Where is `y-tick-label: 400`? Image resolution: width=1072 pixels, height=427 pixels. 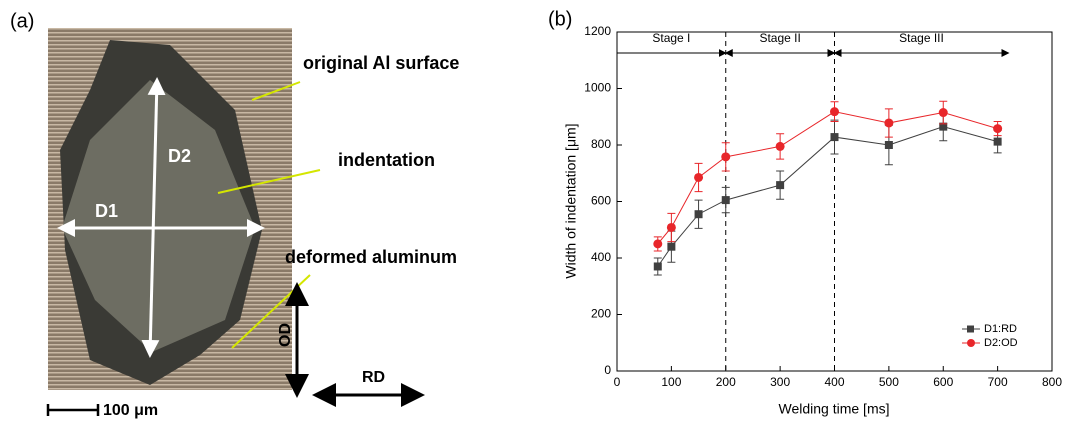
y-tick-label: 400 is located at coordinates (601, 257).